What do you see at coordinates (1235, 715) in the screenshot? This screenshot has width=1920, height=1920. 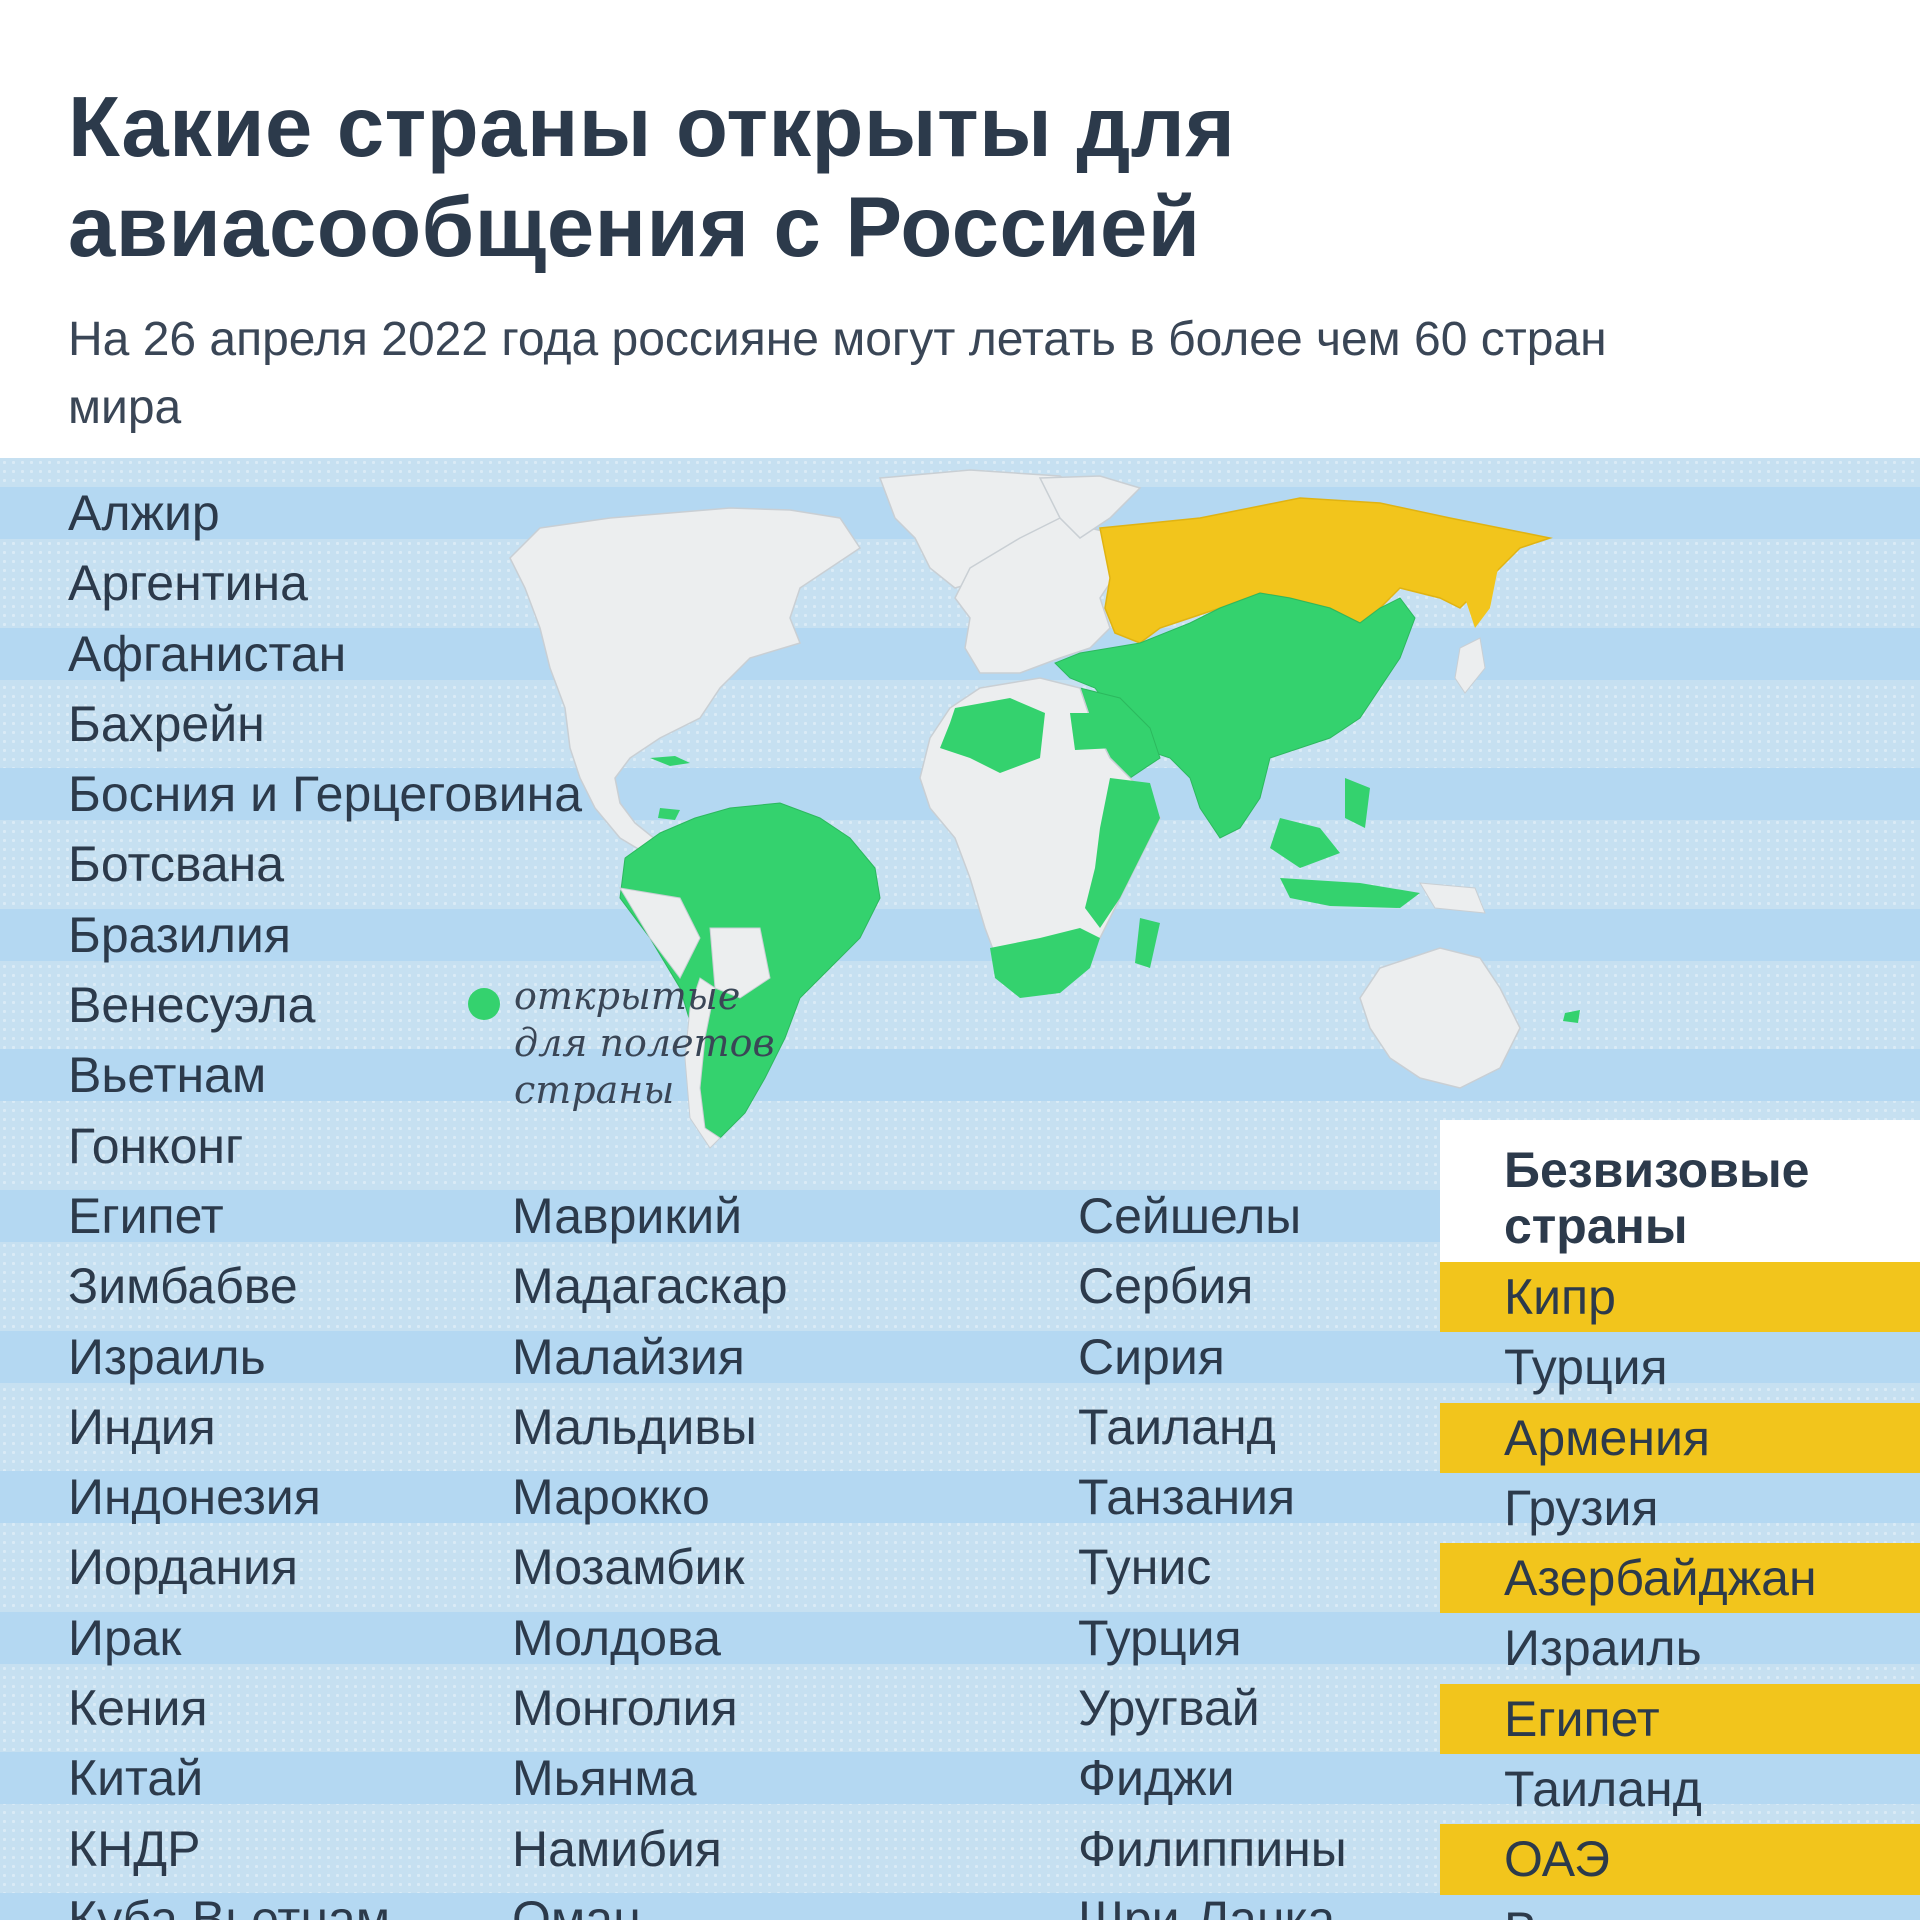 I see `asia-open` at bounding box center [1235, 715].